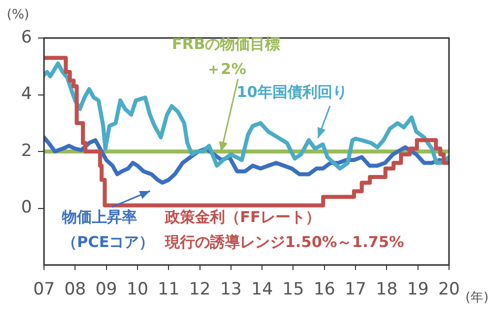 The width and height of the screenshot is (500, 322). What do you see at coordinates (106, 290) in the screenshot?
I see `x-tick-label: 09` at bounding box center [106, 290].